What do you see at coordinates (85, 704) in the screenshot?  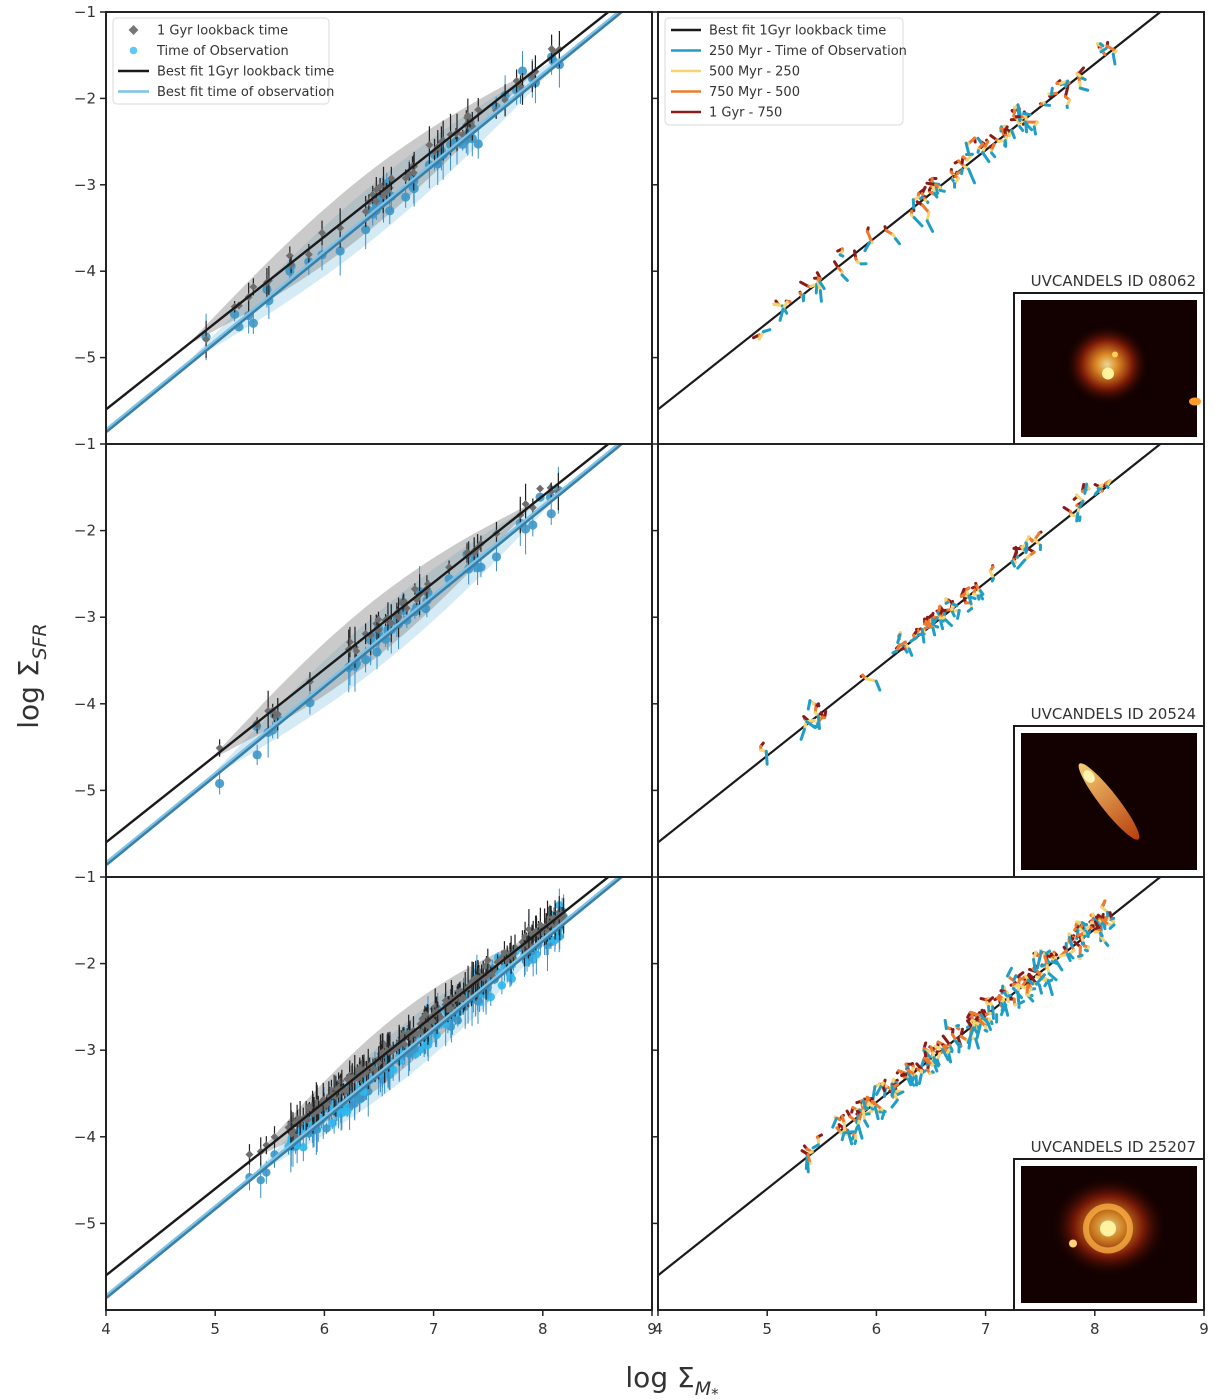 I see `y-tick-label: −4` at bounding box center [85, 704].